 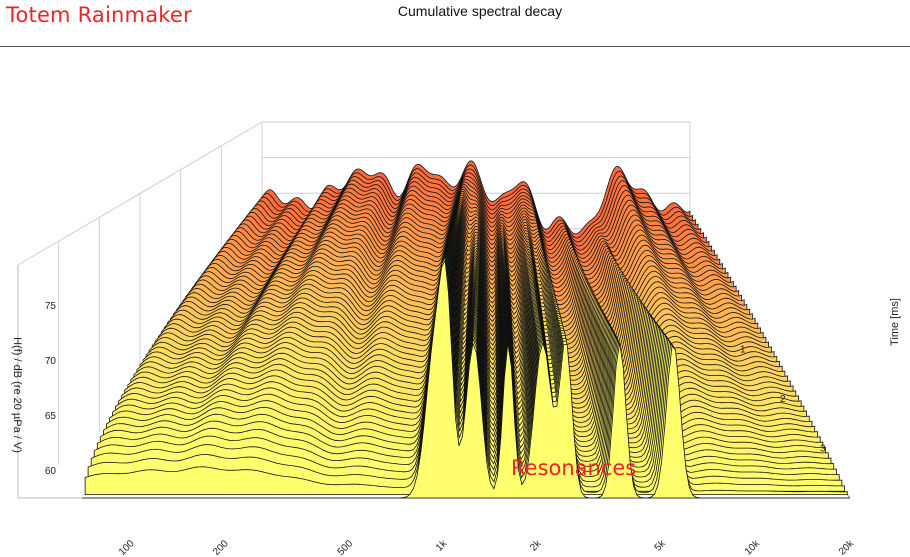 I want to click on z-tick-label: 1, so click(x=743, y=350).